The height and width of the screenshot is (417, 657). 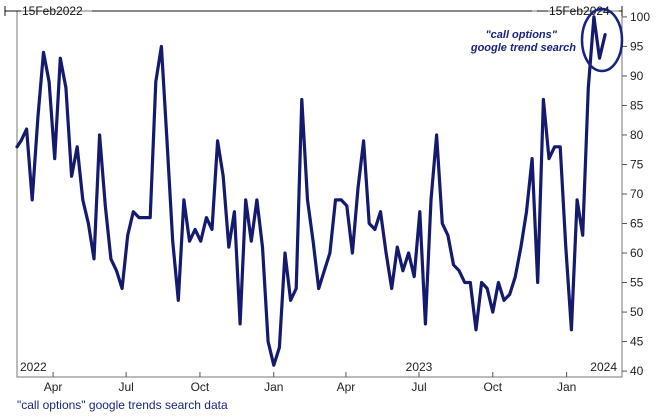 I want to click on x-axis: Apr Jul Oct Jan Apr Jul Oct Jan 2022 2023 2024, so click(x=318, y=377).